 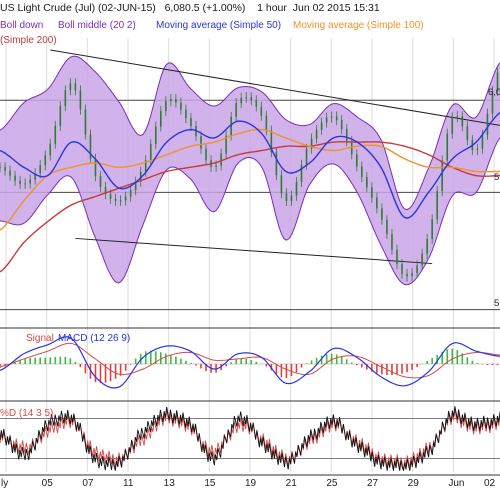 I want to click on legend-ma50: Moving average (Simple 50), so click(x=219, y=25).